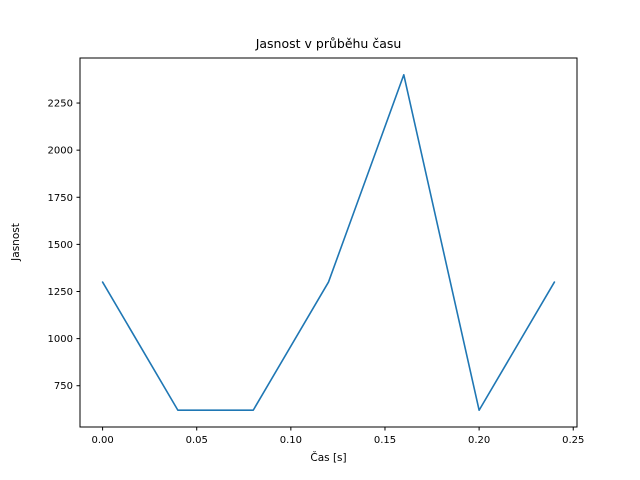  I want to click on y-tick-label: 1500, so click(60, 245).